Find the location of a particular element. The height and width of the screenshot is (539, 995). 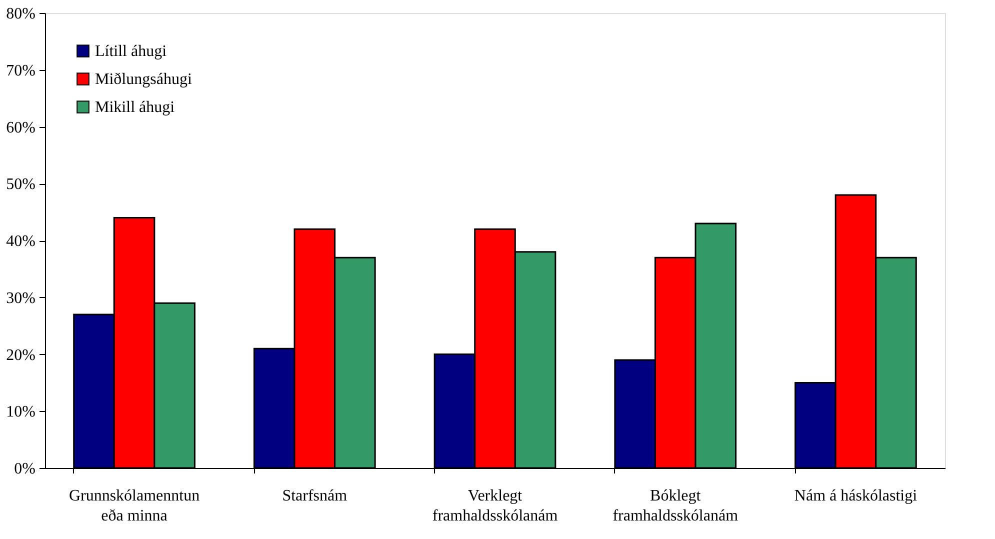

y-tick-label: 70% is located at coordinates (21, 71).